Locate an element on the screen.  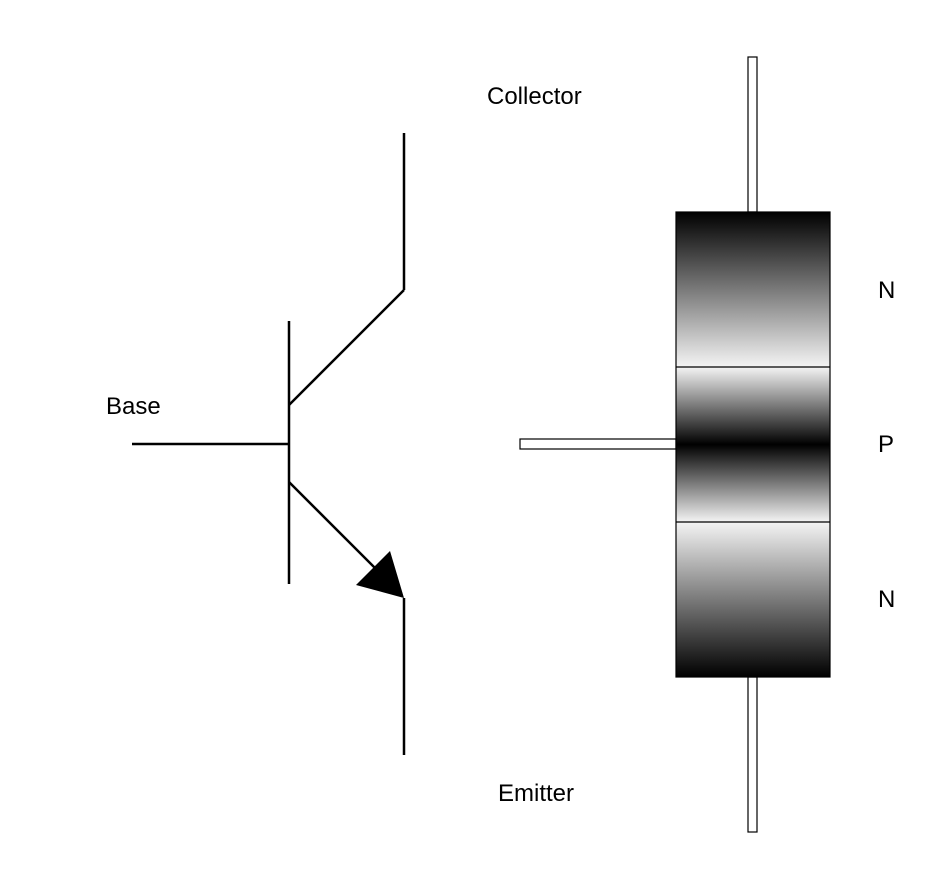
base-terminal is located at coordinates (598, 444).